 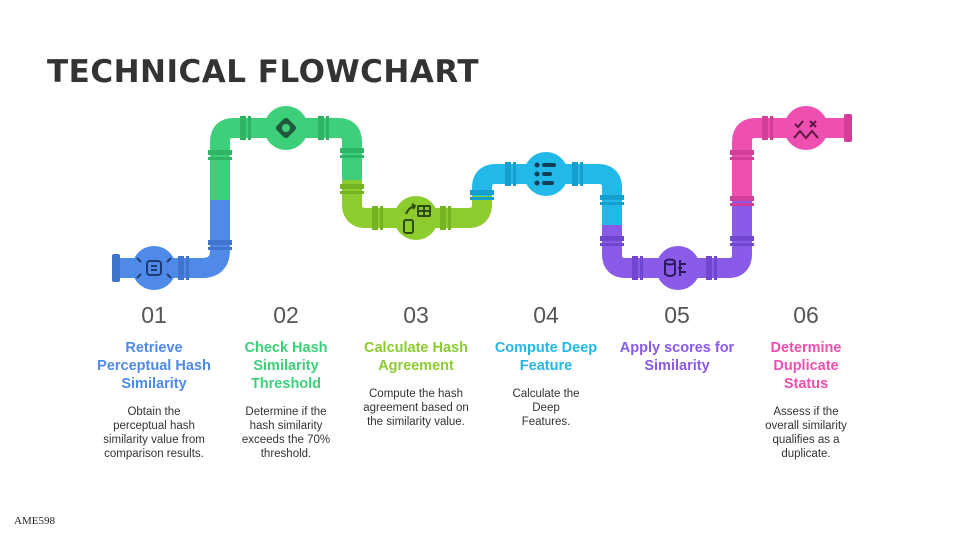 I want to click on feature-list-icon, so click(x=545, y=174).